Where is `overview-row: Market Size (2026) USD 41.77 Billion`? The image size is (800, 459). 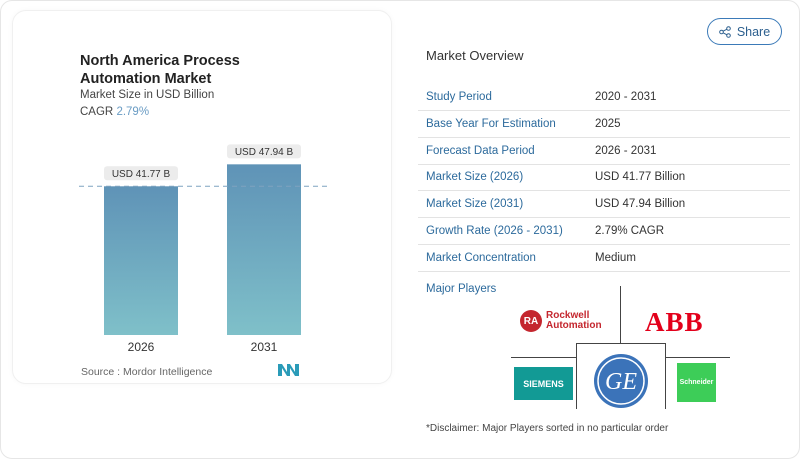 overview-row: Market Size (2026) USD 41.77 Billion is located at coordinates (604, 178).